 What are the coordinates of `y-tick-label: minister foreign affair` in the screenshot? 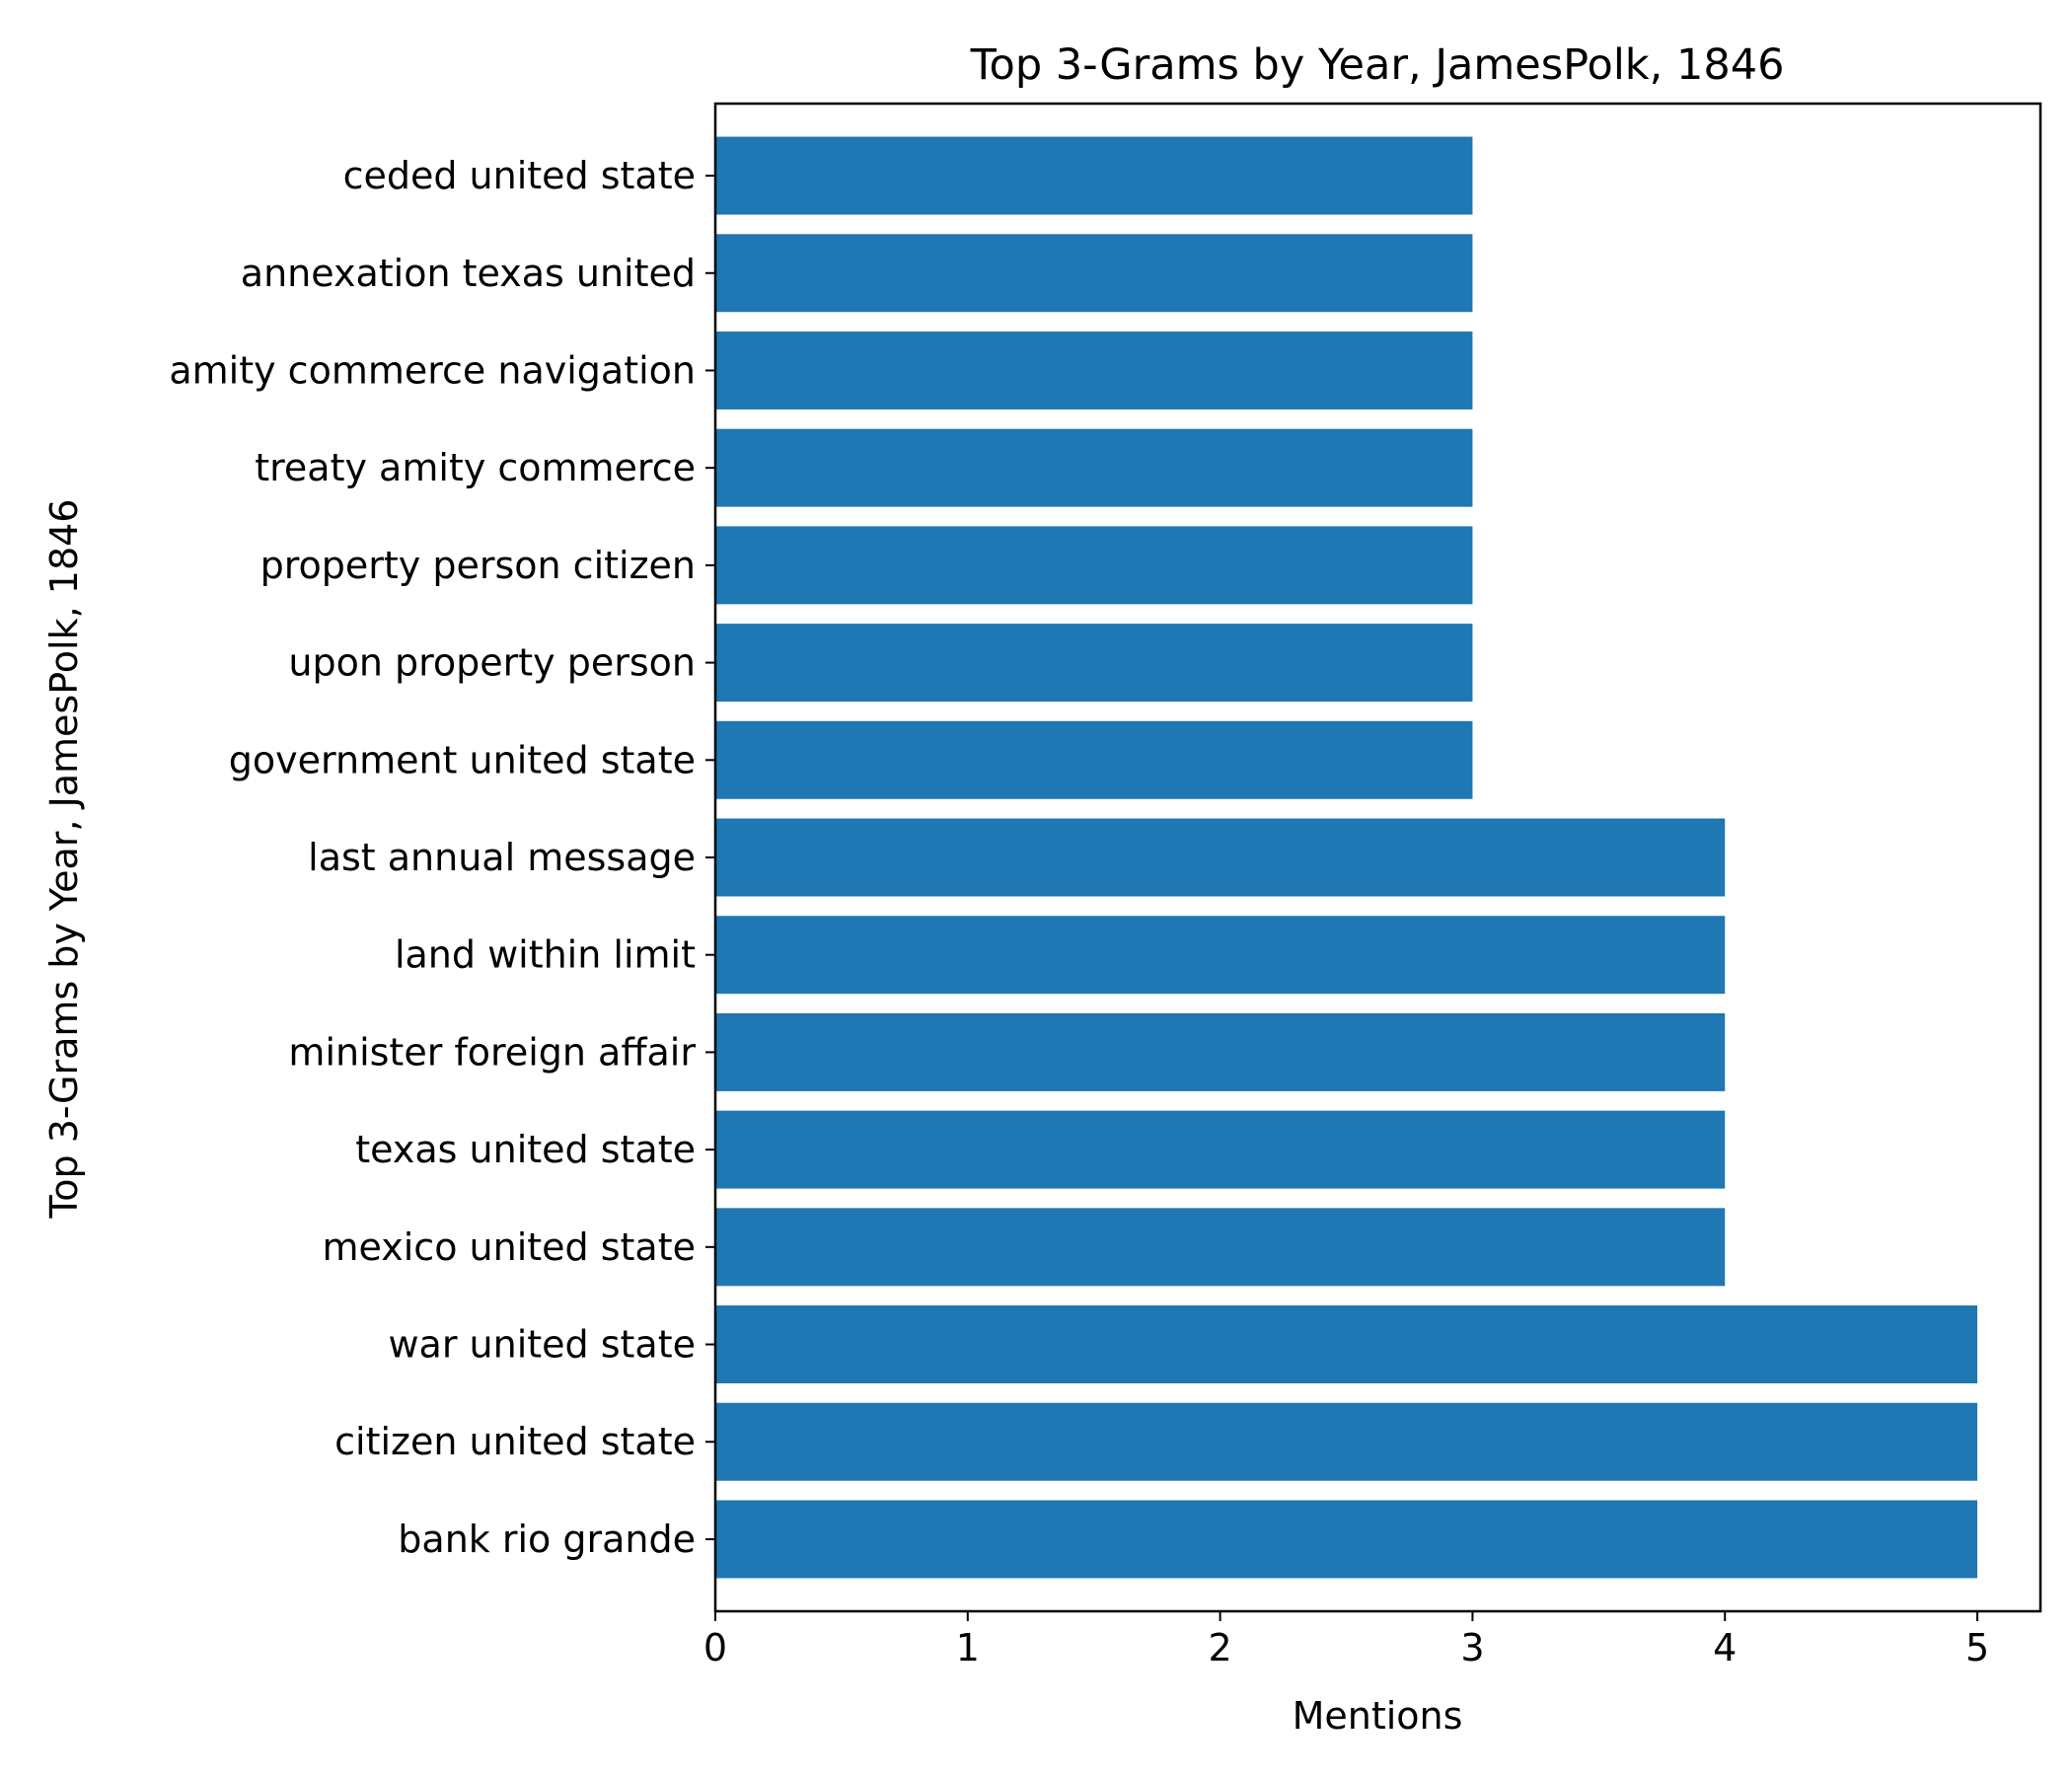 It's located at (492, 1052).